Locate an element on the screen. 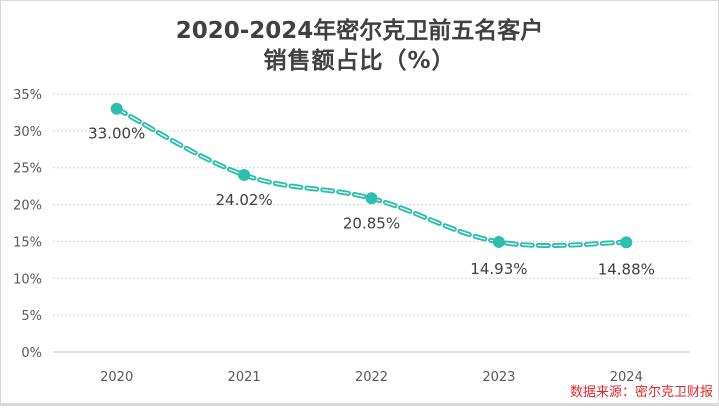 The height and width of the screenshot is (409, 719). x-axis-ticks: 2020 2021 2022 2023 2024 is located at coordinates (371, 377).